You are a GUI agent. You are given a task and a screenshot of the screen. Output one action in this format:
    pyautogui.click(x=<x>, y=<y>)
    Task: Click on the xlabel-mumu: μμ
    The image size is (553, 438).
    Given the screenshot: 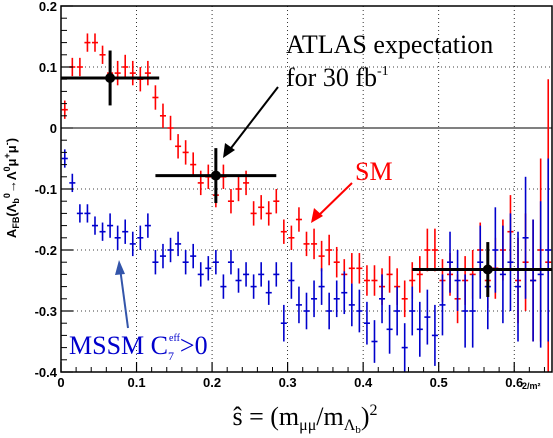 What is the action you would take?
    pyautogui.click(x=307, y=425)
    